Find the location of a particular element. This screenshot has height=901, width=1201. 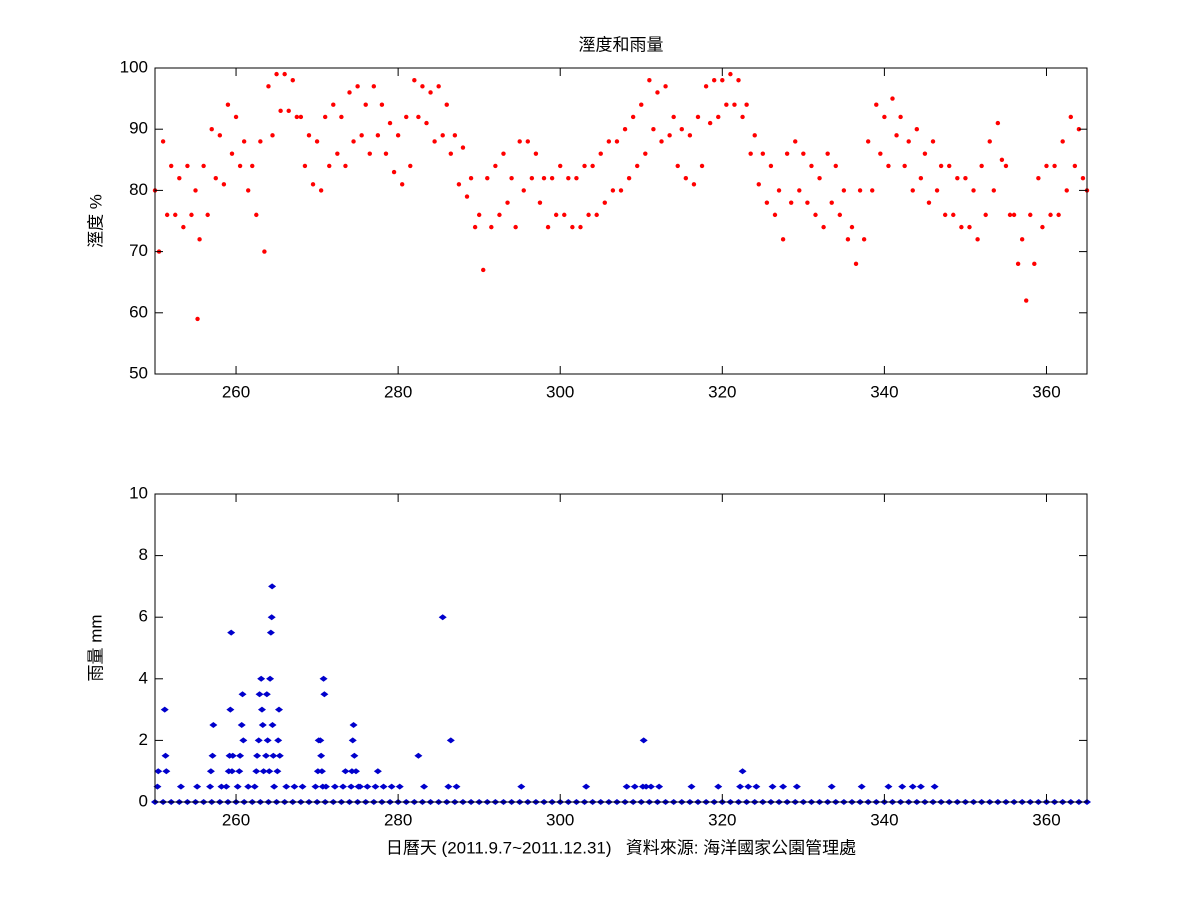

chart-title: 溼度和雨量 is located at coordinates (621, 44).